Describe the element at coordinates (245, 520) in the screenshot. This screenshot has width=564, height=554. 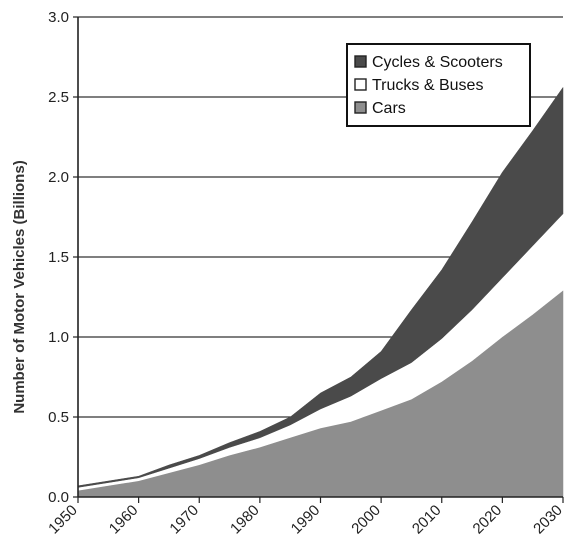
I see `x-tick-label-3: 1980` at that location.